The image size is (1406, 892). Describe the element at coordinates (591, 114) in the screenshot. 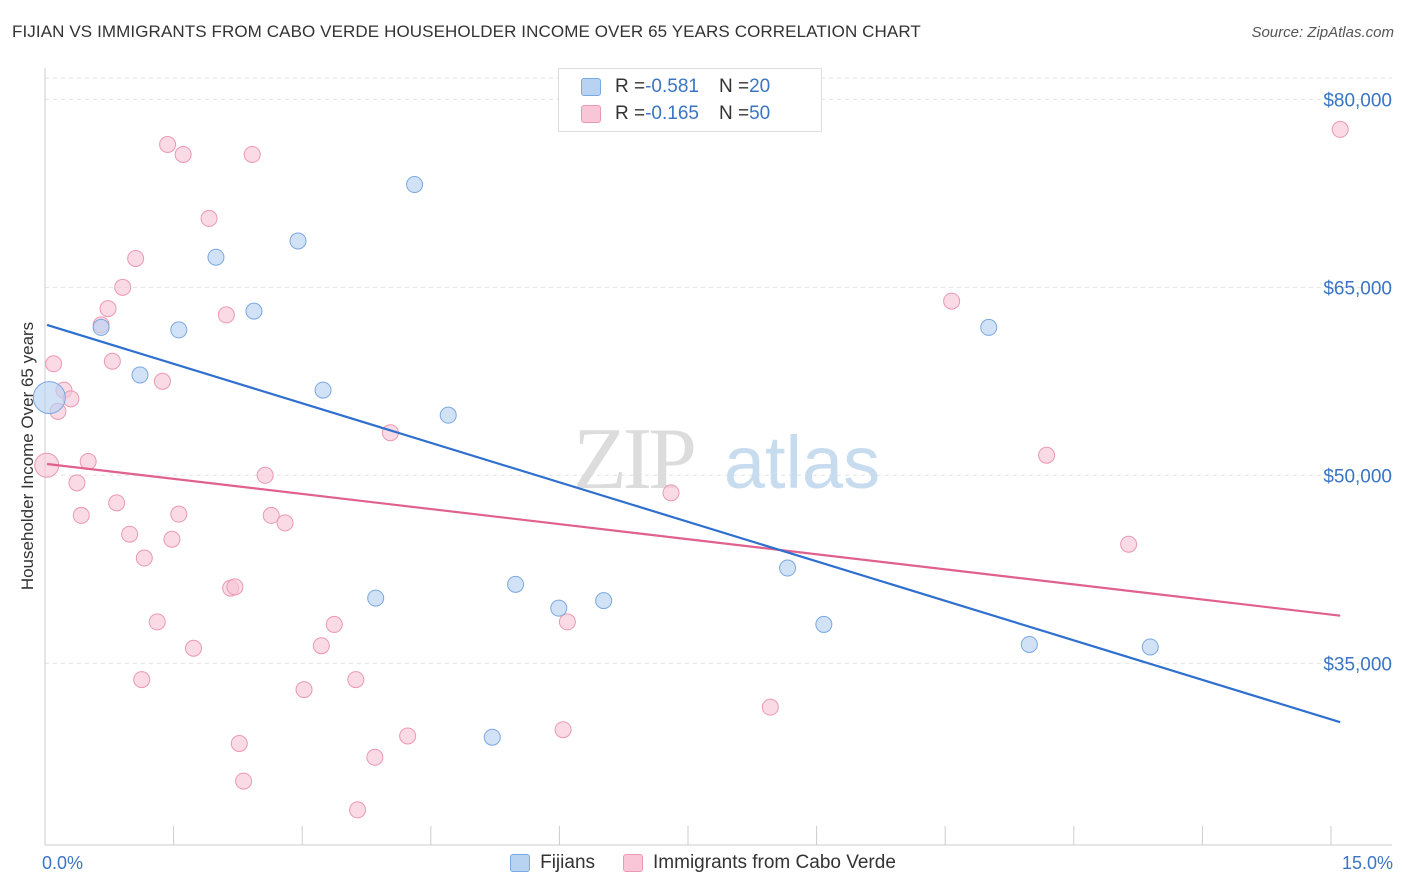

I see `legend-swatch-cabo` at that location.